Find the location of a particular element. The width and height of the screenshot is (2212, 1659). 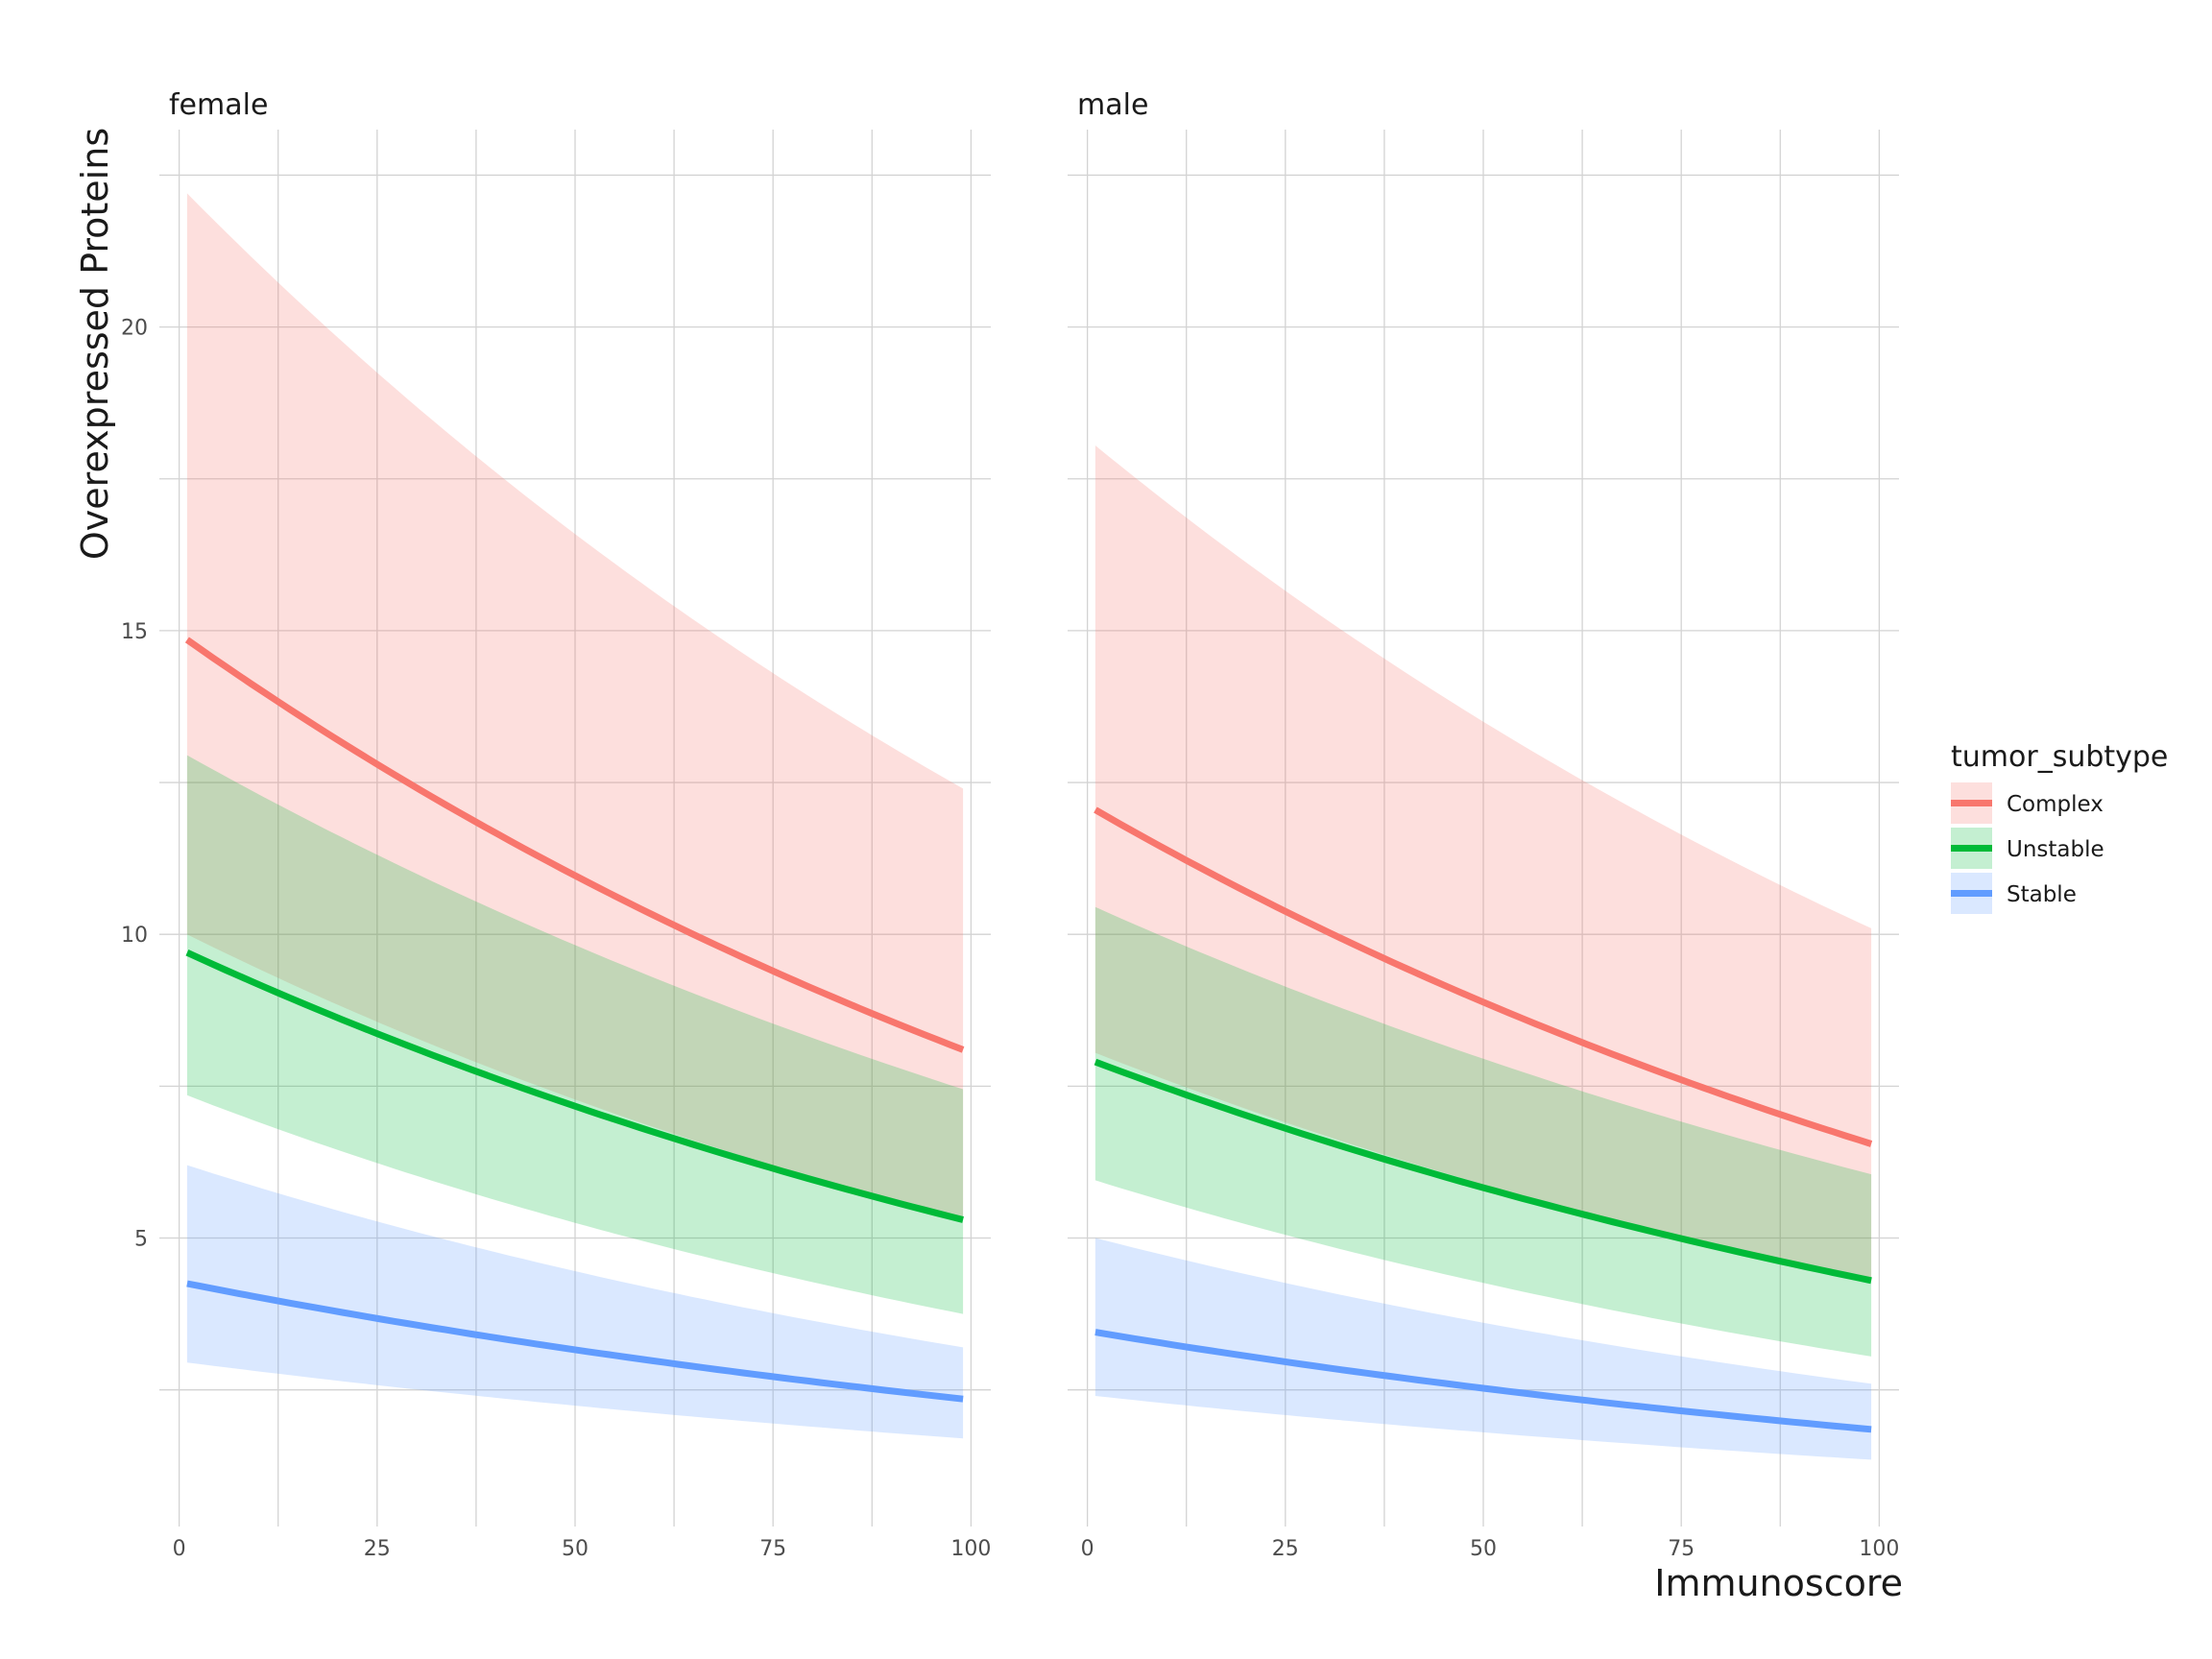

y-tick-label: 15 is located at coordinates (134, 632).